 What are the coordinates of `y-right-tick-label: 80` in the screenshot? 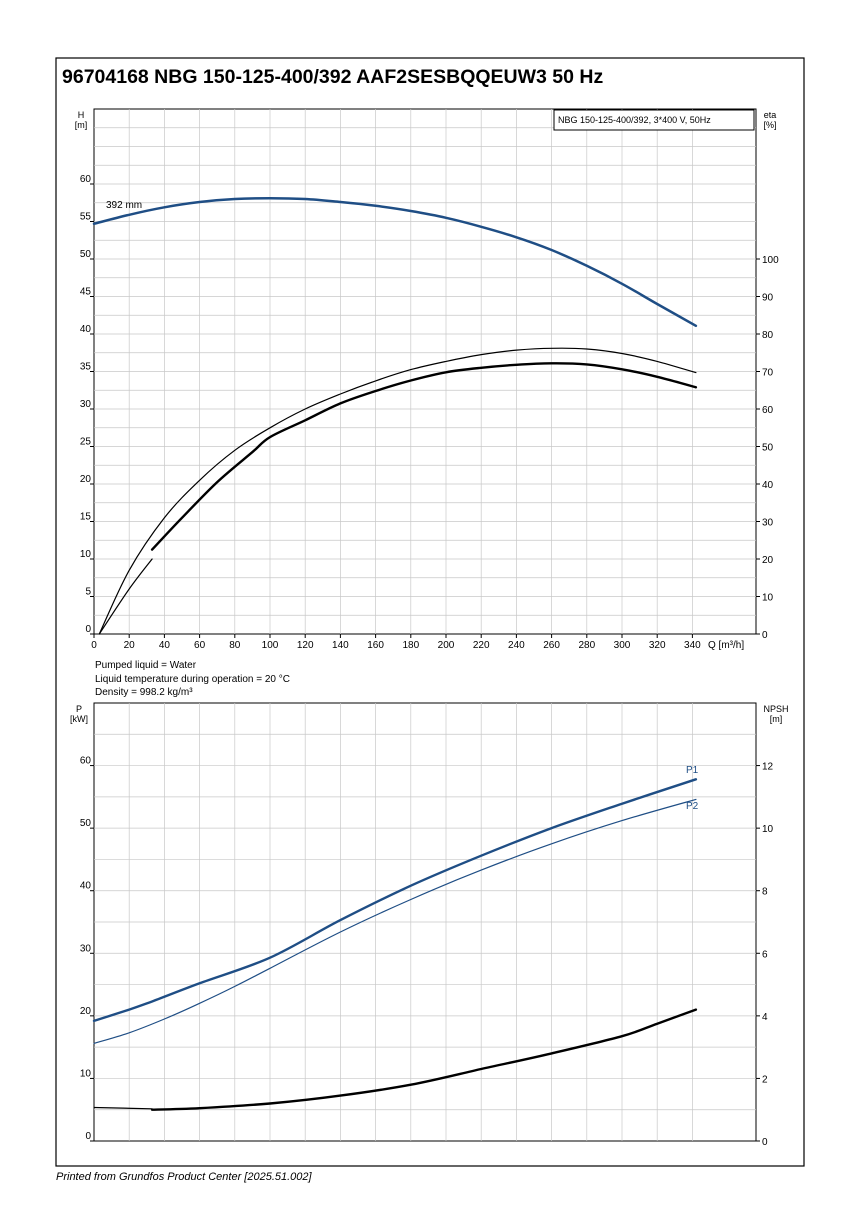 It's located at (768, 335).